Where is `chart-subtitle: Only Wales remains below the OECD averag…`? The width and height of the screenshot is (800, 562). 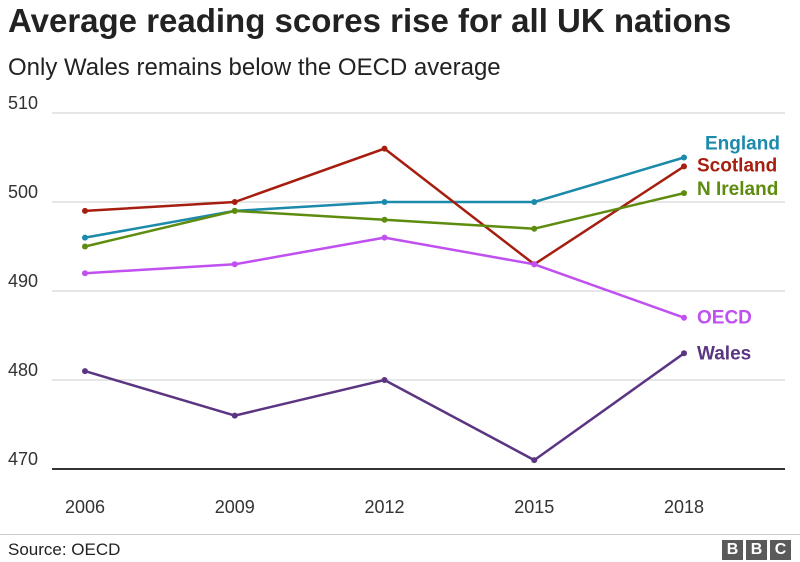
chart-subtitle: Only Wales remains below the OECD averag… is located at coordinates (254, 67).